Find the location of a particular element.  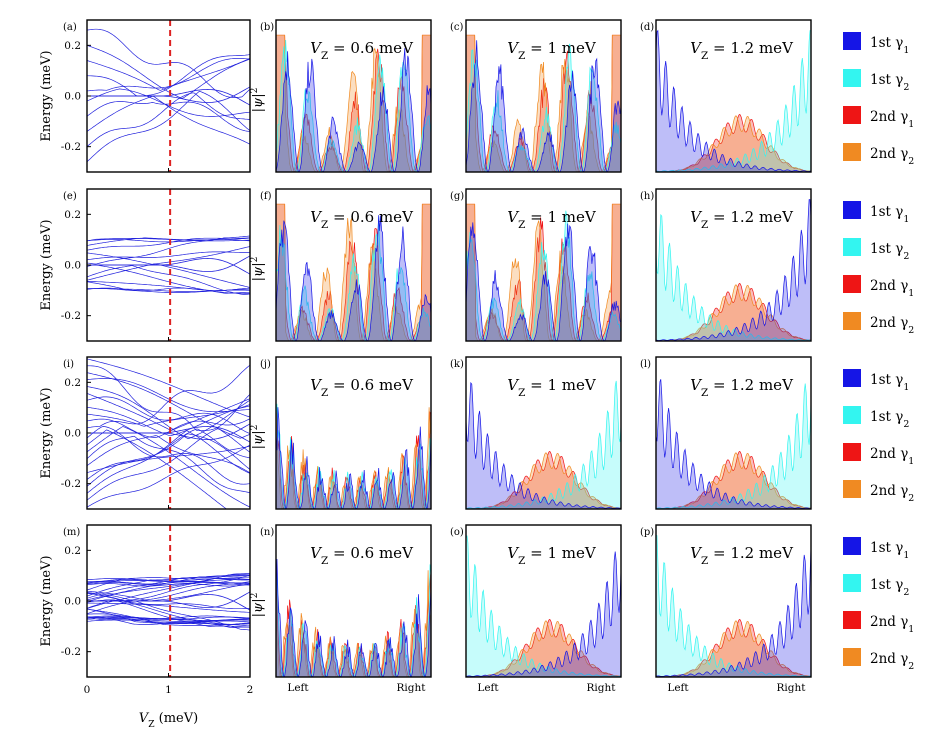

spectrum-lines is located at coordinates (168, 265).